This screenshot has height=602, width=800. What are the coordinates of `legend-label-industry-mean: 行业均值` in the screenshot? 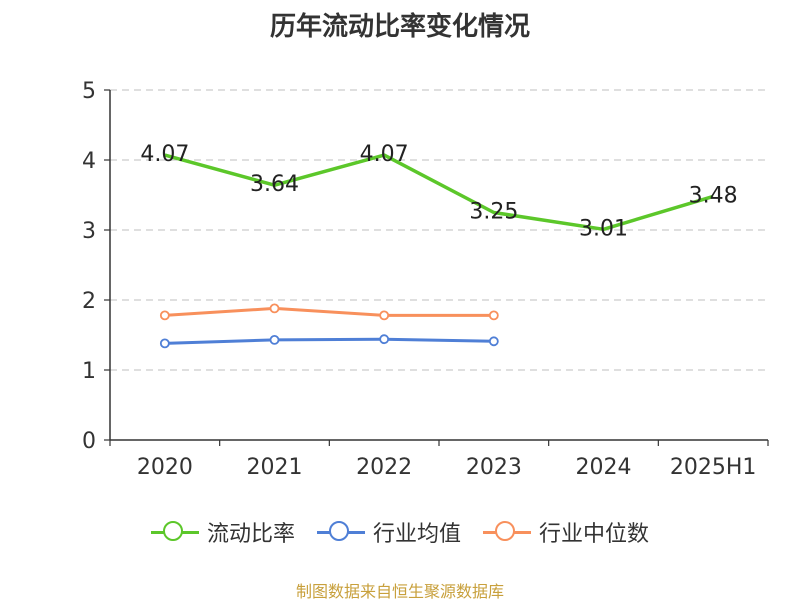 It's located at (416, 534).